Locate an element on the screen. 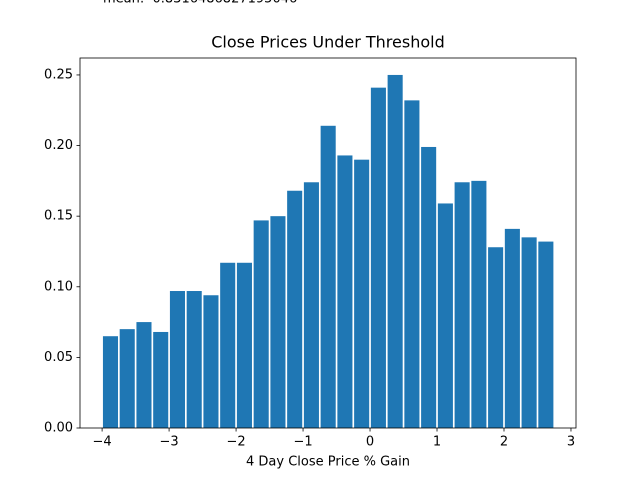 The width and height of the screenshot is (640, 480). y-tick-label: 0.25 is located at coordinates (58, 74).